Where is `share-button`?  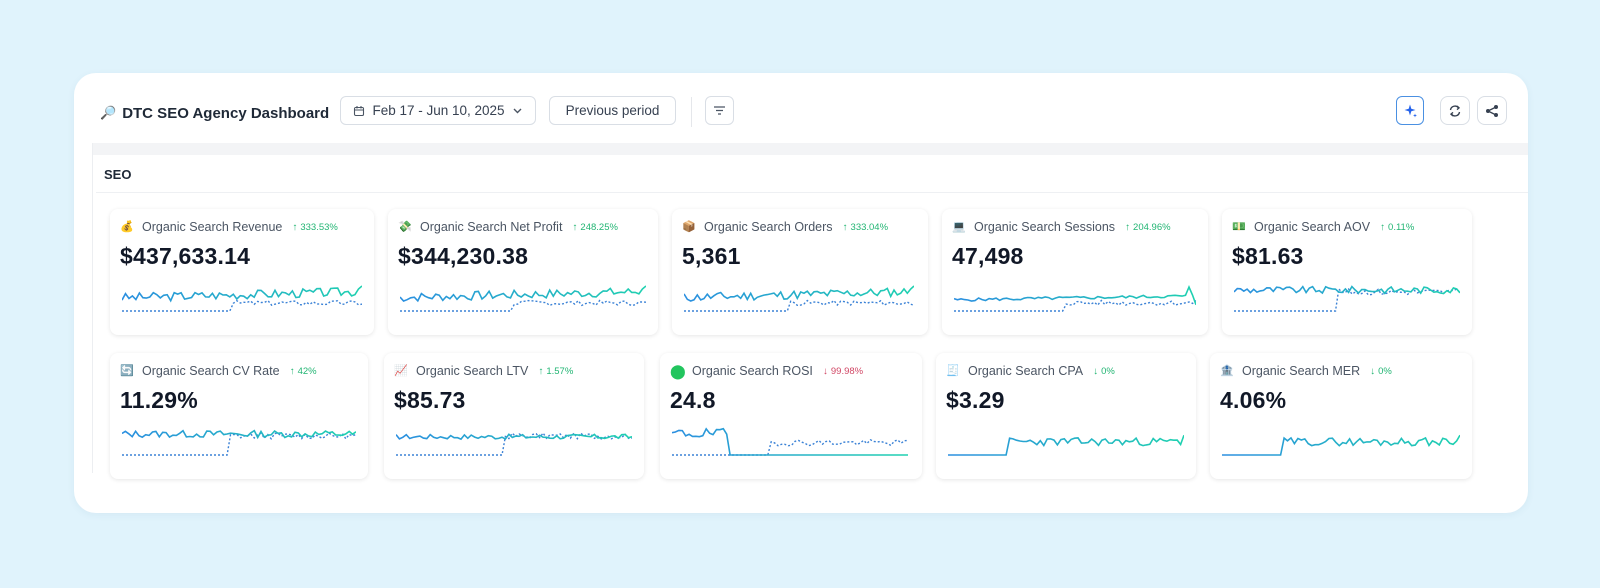
share-button is located at coordinates (1492, 110).